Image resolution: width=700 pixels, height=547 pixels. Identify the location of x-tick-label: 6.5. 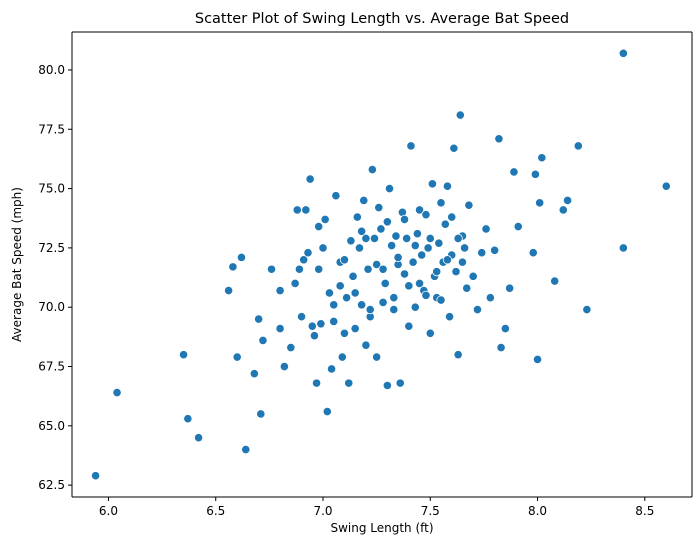
(215, 511).